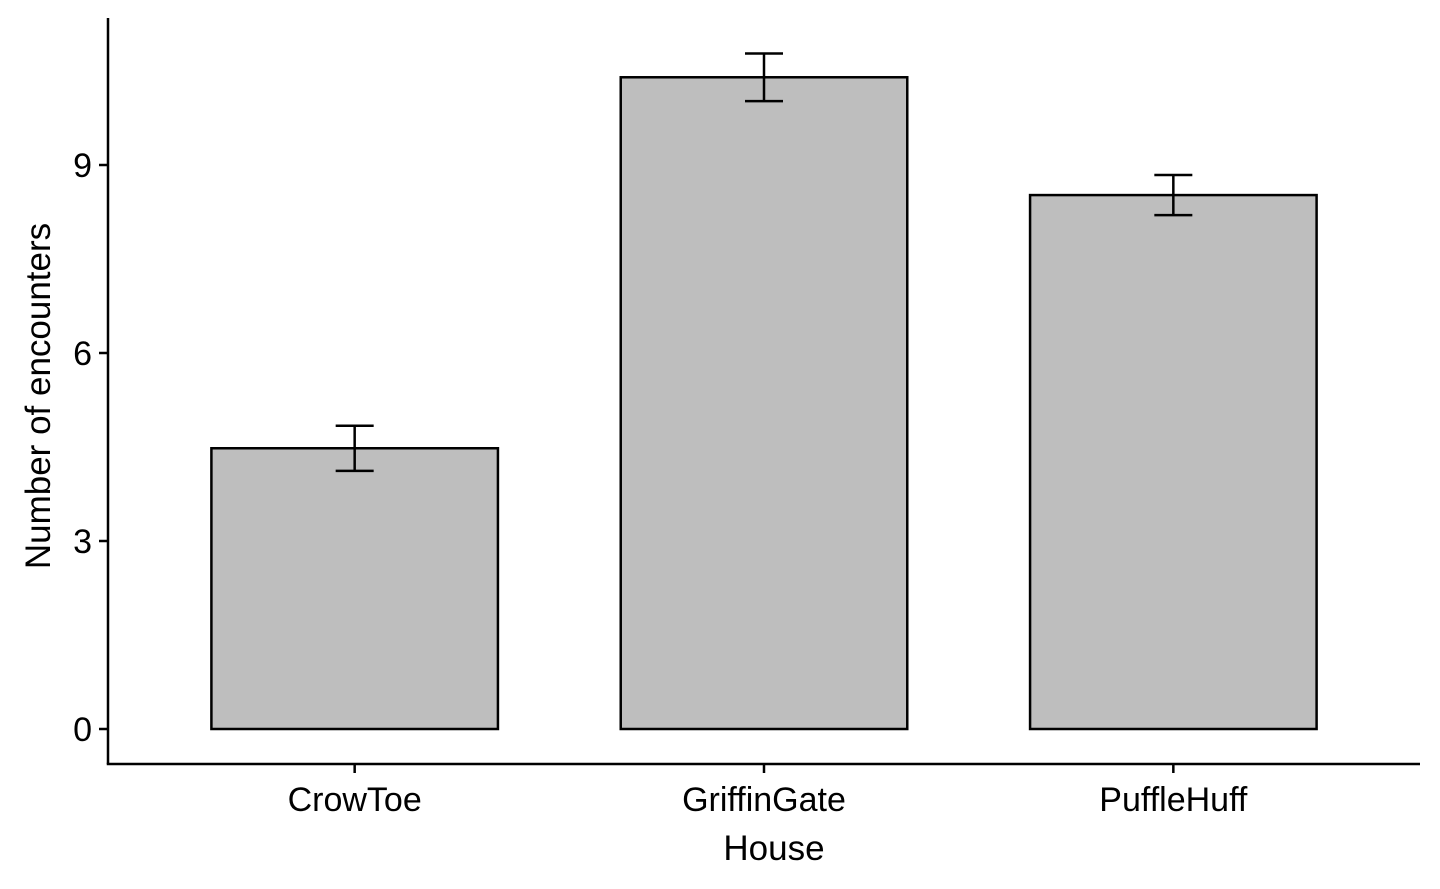 The image size is (1440, 889). Describe the element at coordinates (90, 448) in the screenshot. I see `y-ticks-layer: 0 3 6 9` at that location.